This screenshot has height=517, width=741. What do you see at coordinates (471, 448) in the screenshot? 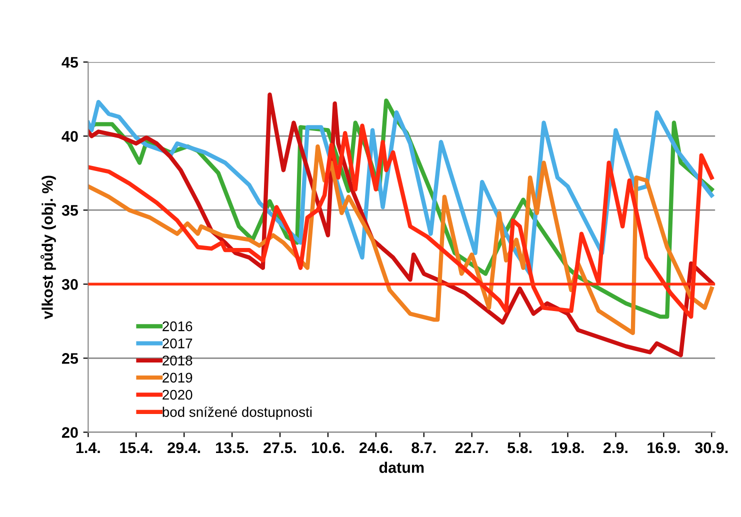
I see `x-tick-label: 22.7.` at bounding box center [471, 448].